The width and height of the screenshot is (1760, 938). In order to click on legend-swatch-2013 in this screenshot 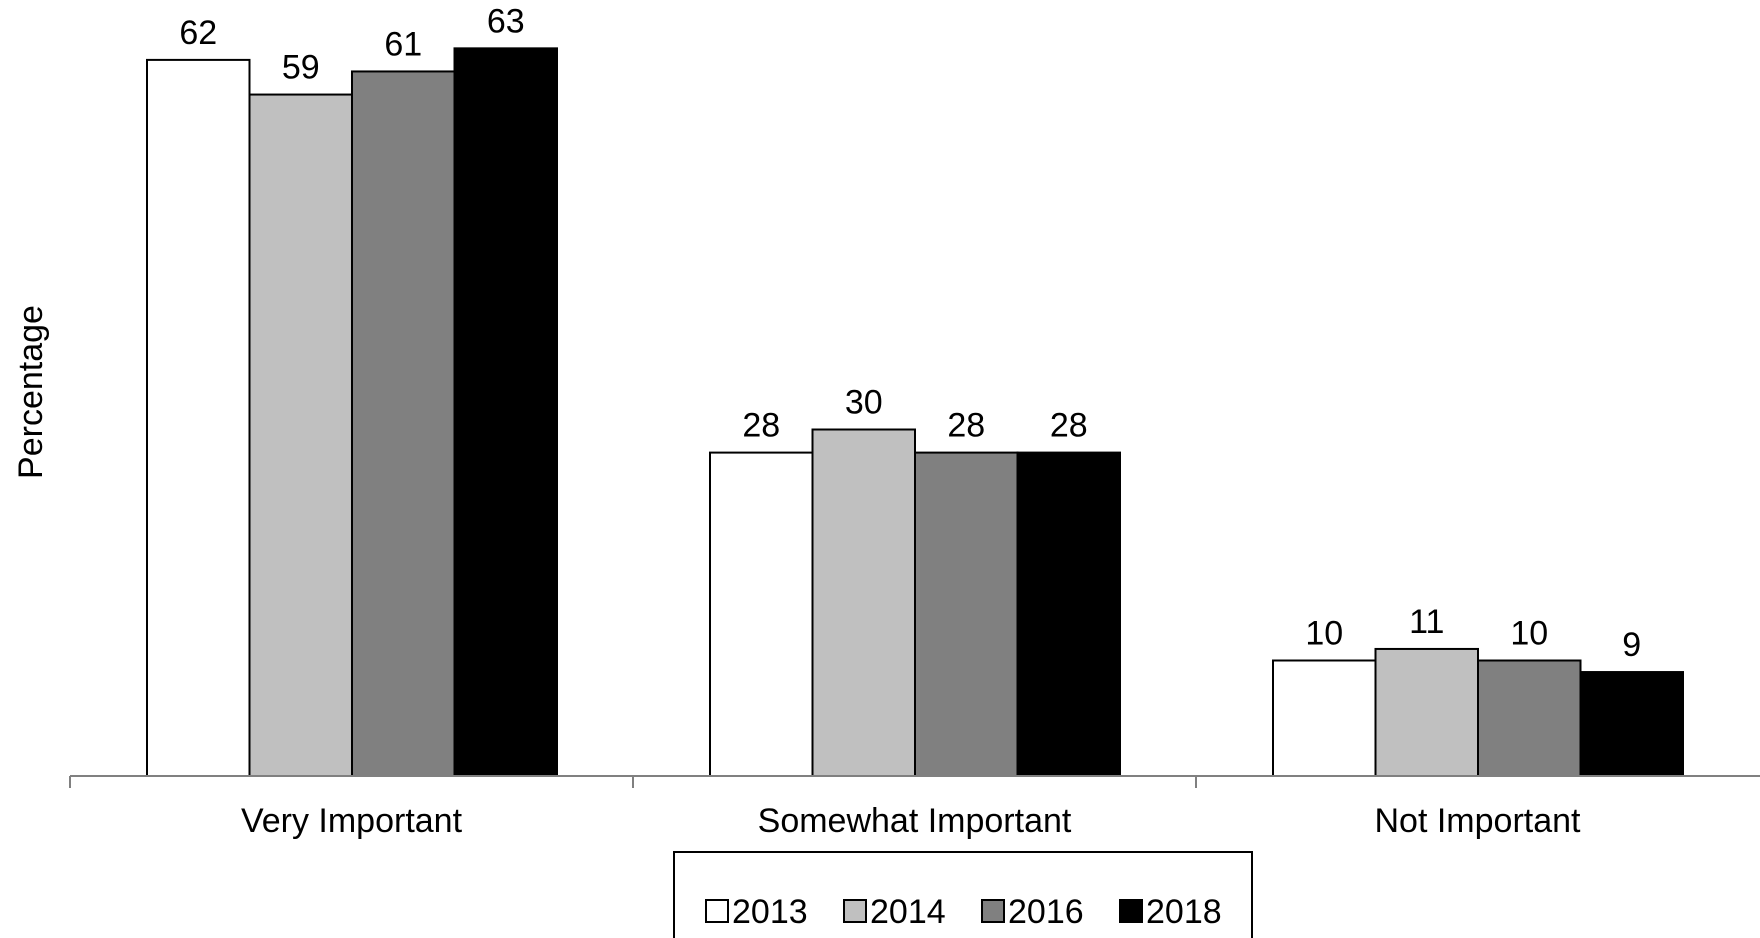, I will do `click(717, 911)`.